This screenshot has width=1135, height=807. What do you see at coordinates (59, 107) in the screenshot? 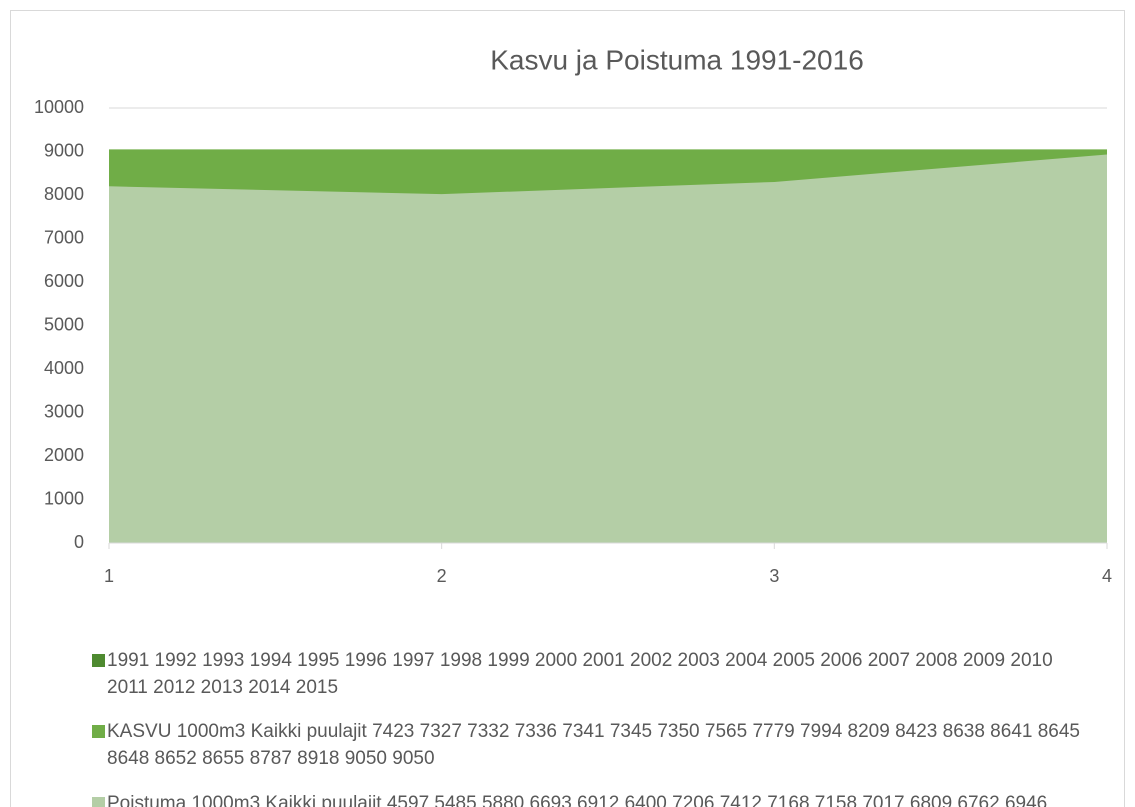
I see `y-tick-label: 10000` at bounding box center [59, 107].